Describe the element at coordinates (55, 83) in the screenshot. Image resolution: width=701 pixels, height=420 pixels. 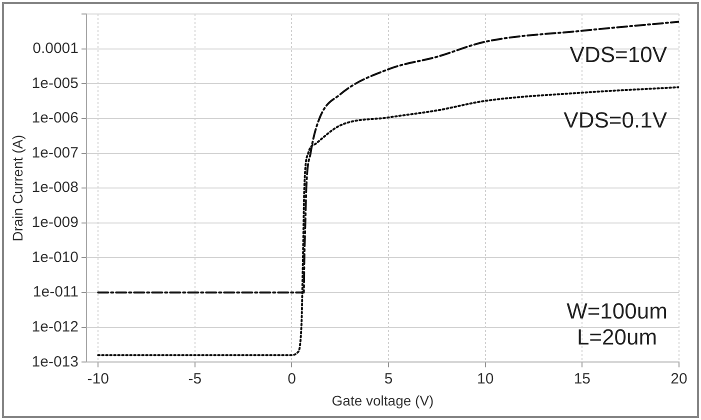
I see `y-tick-label: 1e-005` at that location.